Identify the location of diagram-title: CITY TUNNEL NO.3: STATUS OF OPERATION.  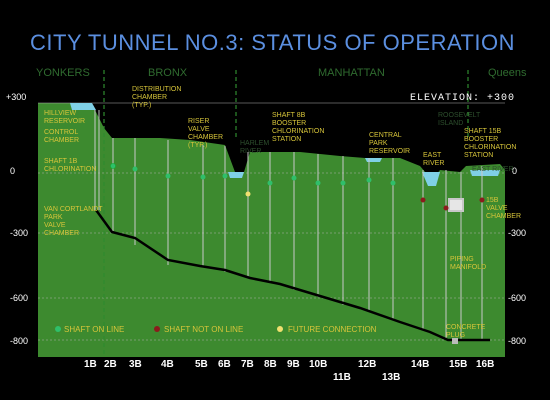
(273, 42).